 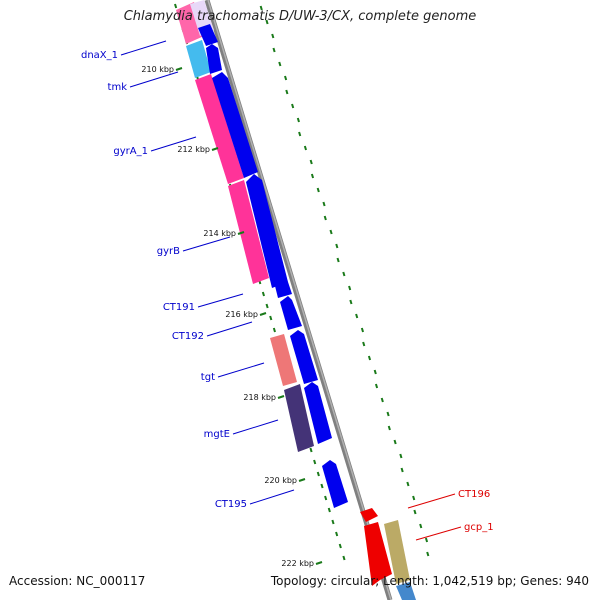 What do you see at coordinates (99, 55) in the screenshot?
I see `gene-label-dnax-1: dnaX_1` at bounding box center [99, 55].